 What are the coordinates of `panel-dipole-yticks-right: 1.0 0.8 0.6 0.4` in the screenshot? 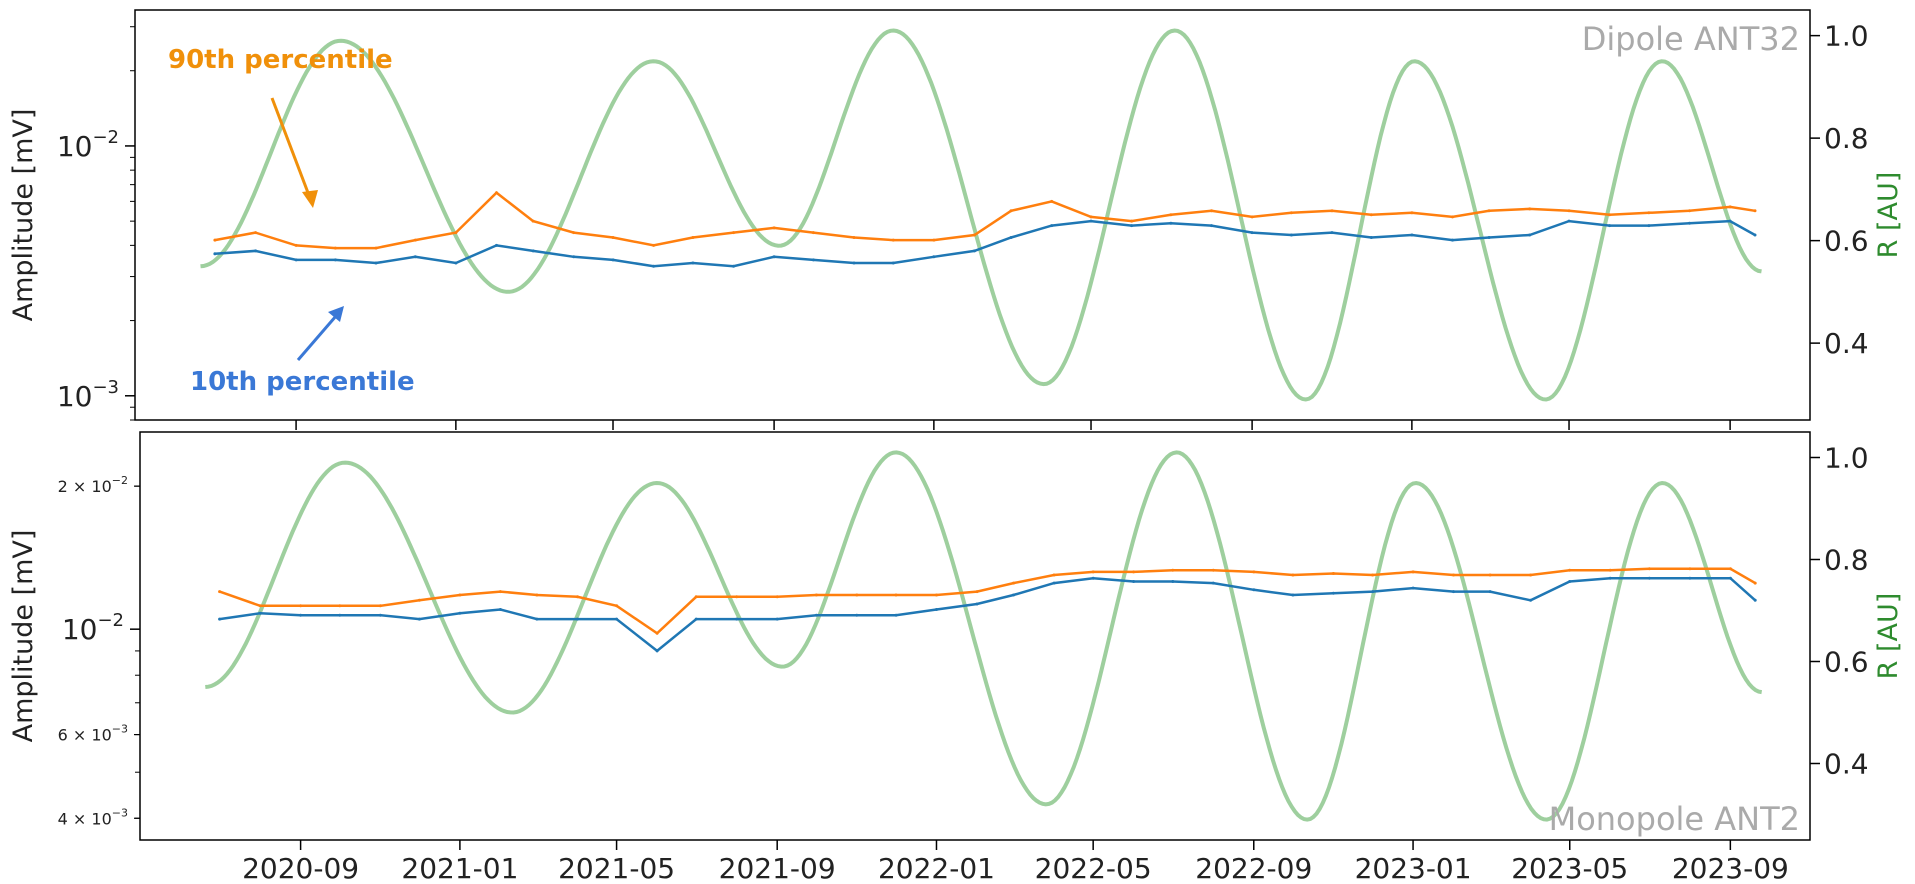 It's located at (1839, 190).